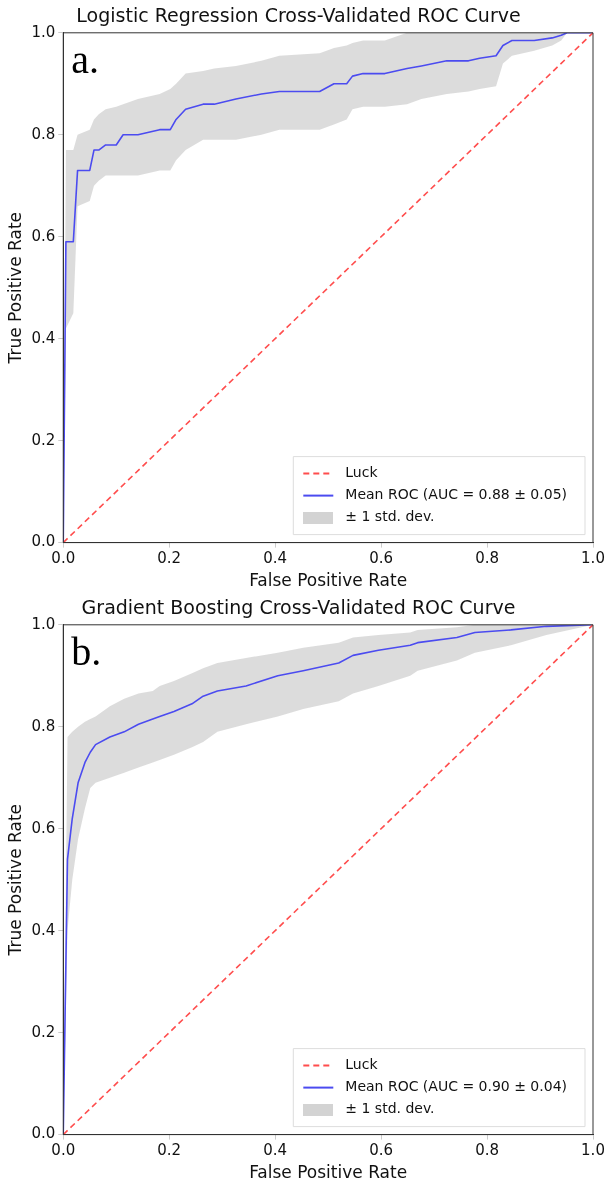 This screenshot has width=615, height=1185. What do you see at coordinates (298, 15) in the screenshot?
I see `chart-title: Logistic Regression Cross-Validated ROC Curve` at bounding box center [298, 15].